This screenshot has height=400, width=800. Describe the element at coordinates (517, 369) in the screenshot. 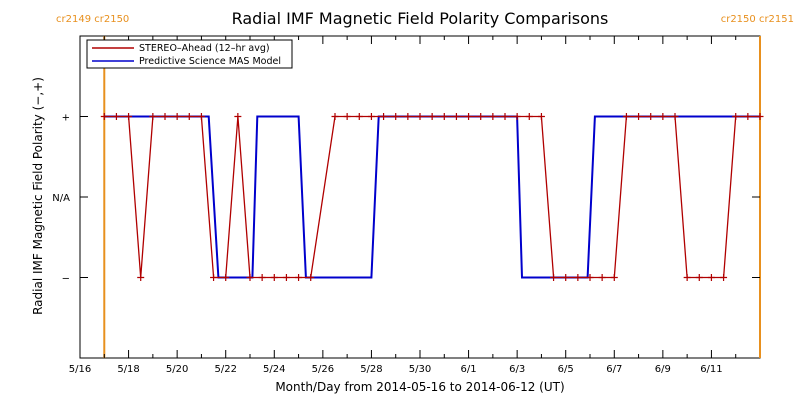

I see `x-tick-label-9: 6/3` at that location.